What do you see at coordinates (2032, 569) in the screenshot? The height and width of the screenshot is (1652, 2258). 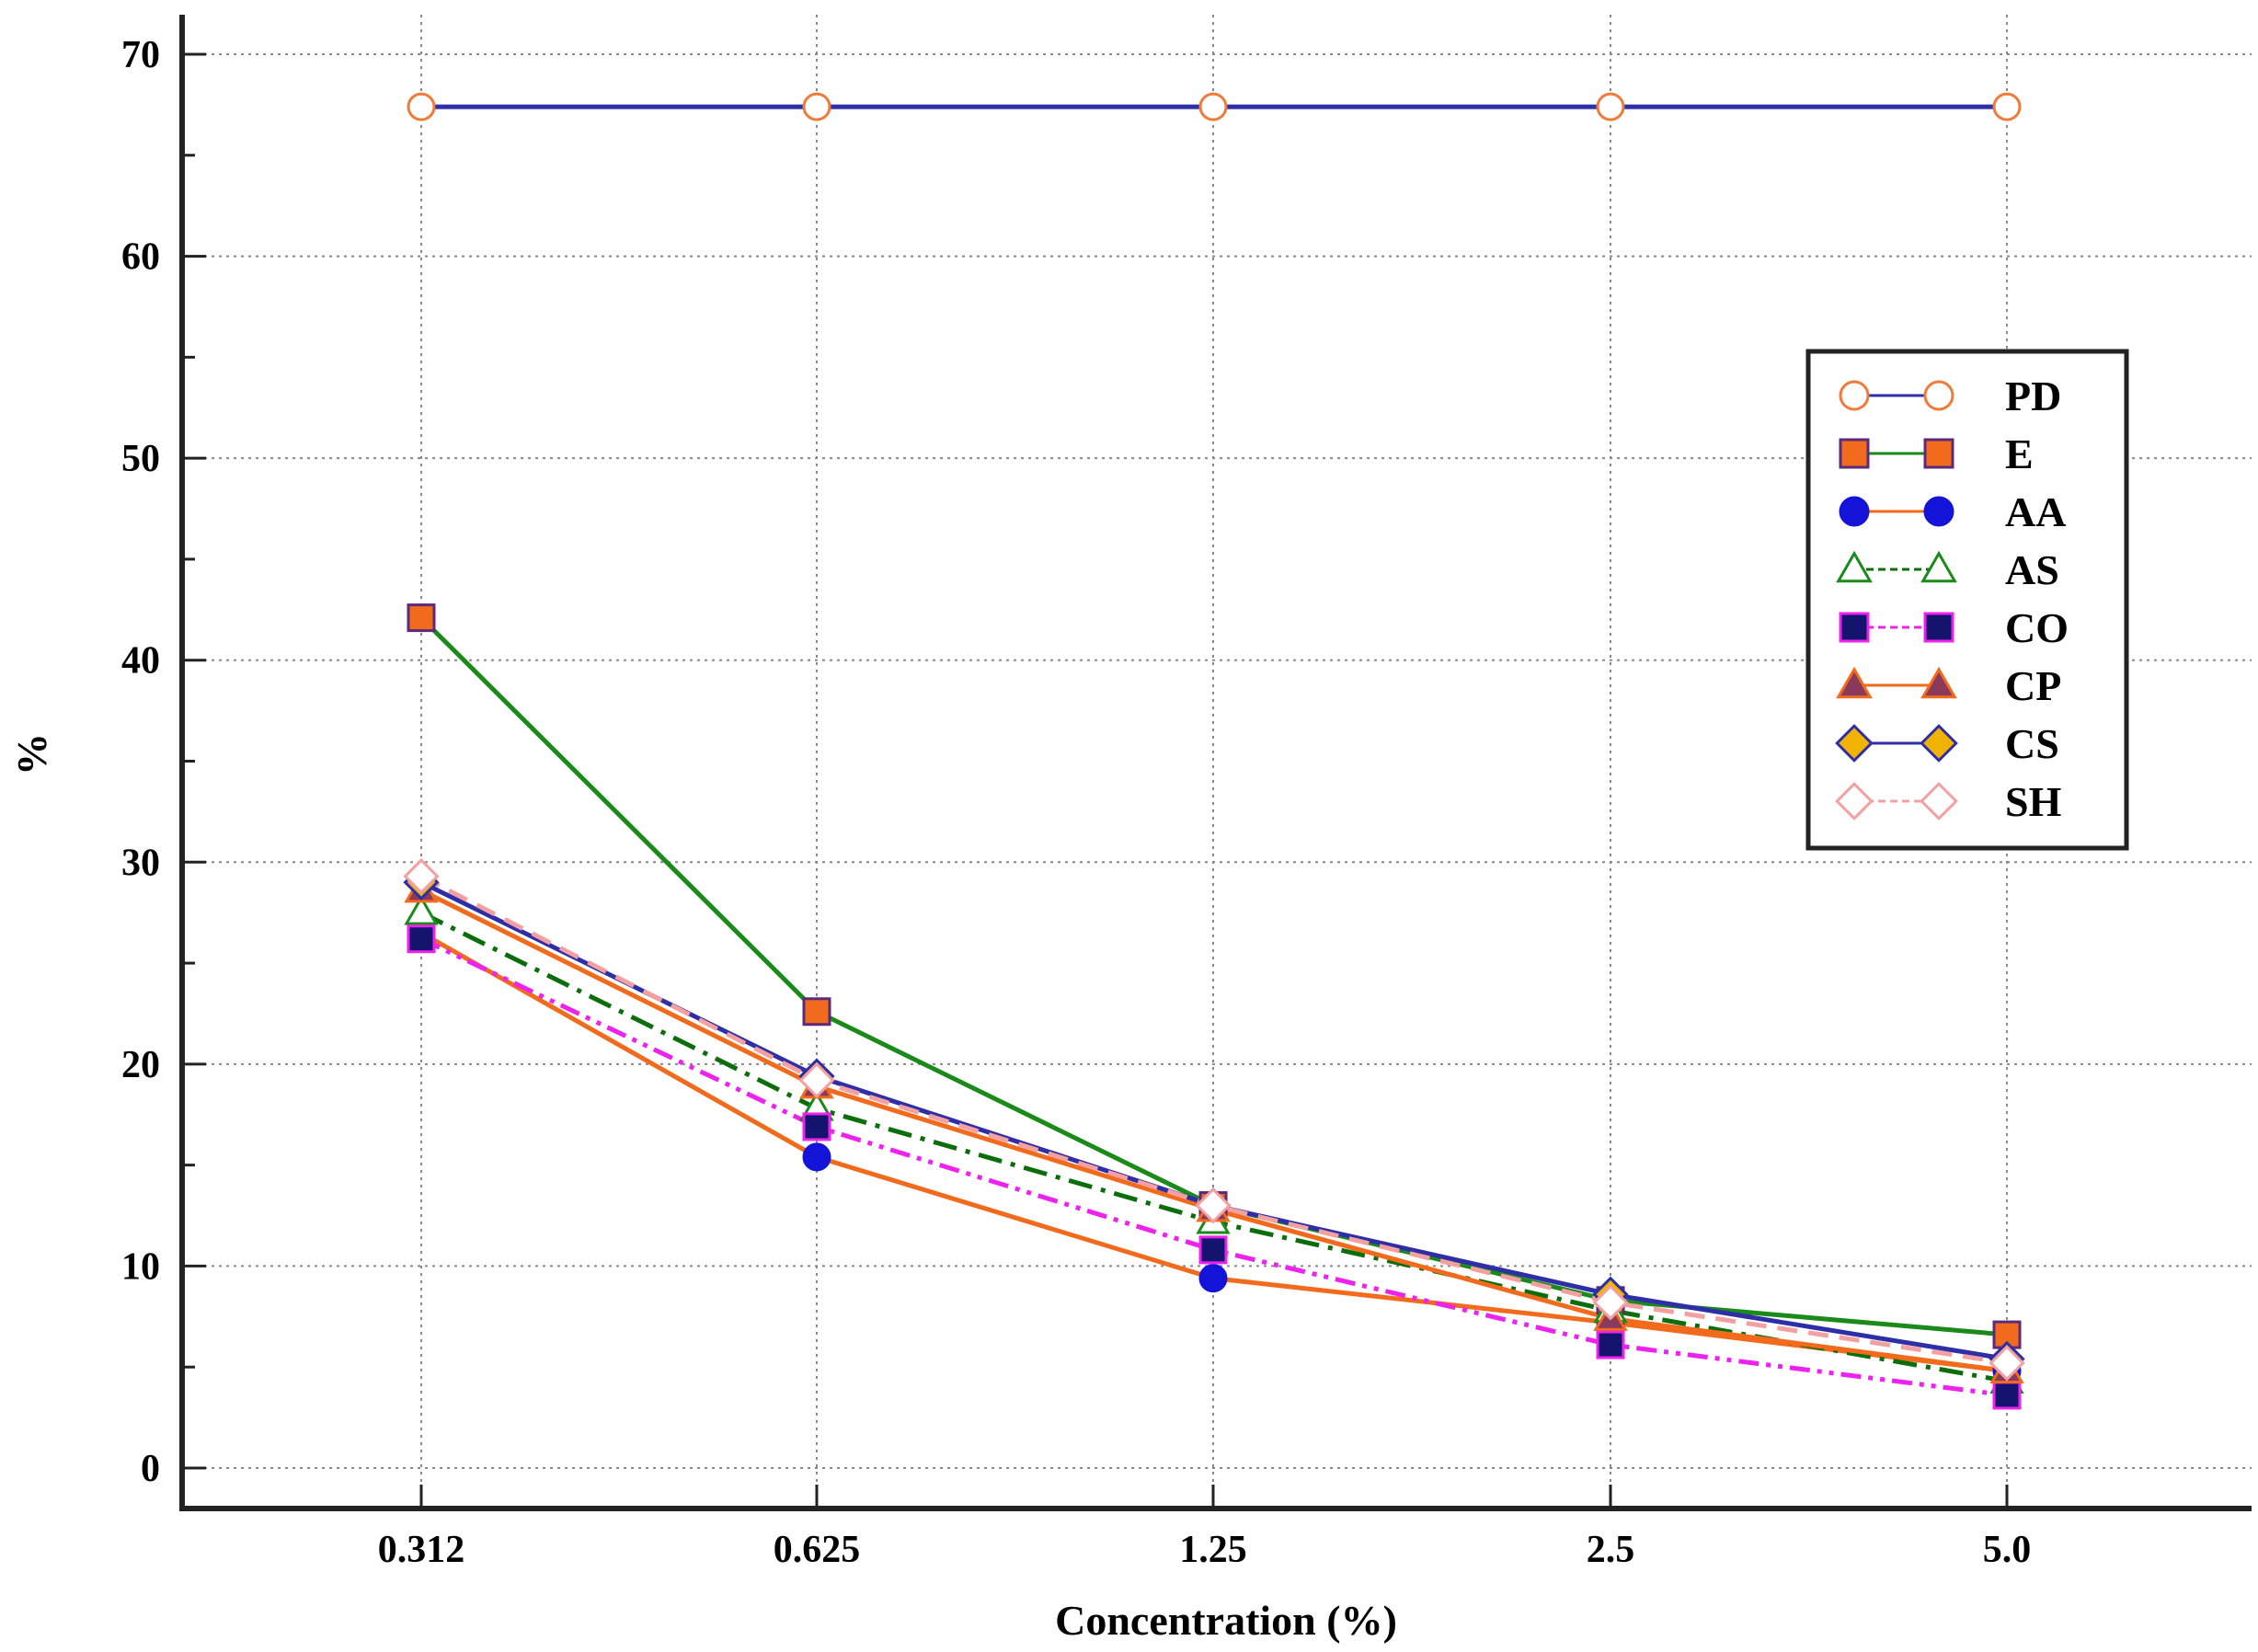 I see `legend-label-as: AS` at bounding box center [2032, 569].